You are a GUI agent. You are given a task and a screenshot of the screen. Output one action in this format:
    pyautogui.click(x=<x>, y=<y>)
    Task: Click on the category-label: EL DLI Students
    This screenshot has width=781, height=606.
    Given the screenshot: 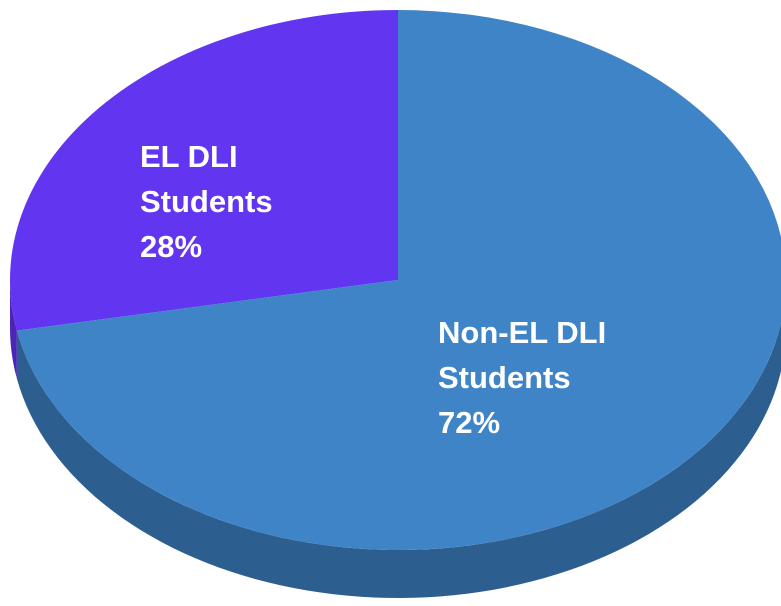 What is the action you would take?
    pyautogui.click(x=206, y=179)
    